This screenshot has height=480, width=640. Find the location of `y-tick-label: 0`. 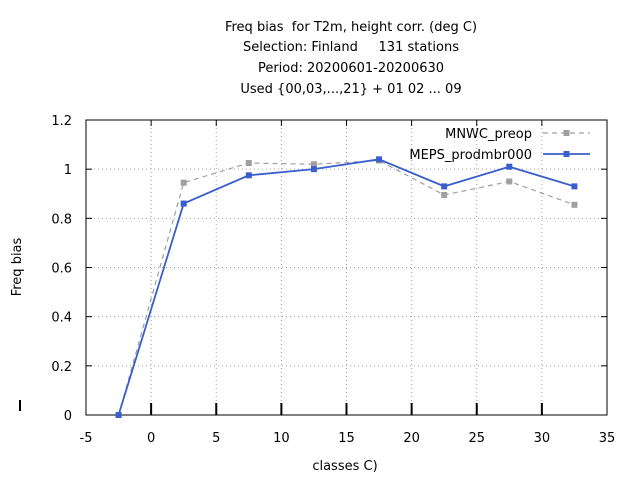

y-tick-label: 0 is located at coordinates (68, 416).